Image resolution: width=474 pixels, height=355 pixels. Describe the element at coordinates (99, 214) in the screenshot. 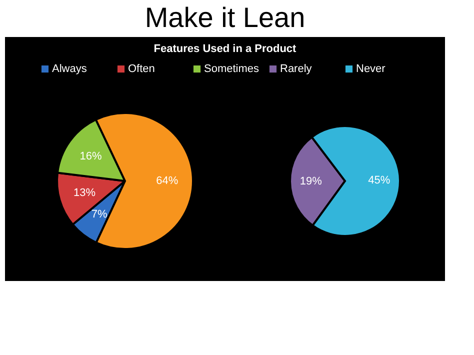

I see `data-label: 7%` at that location.